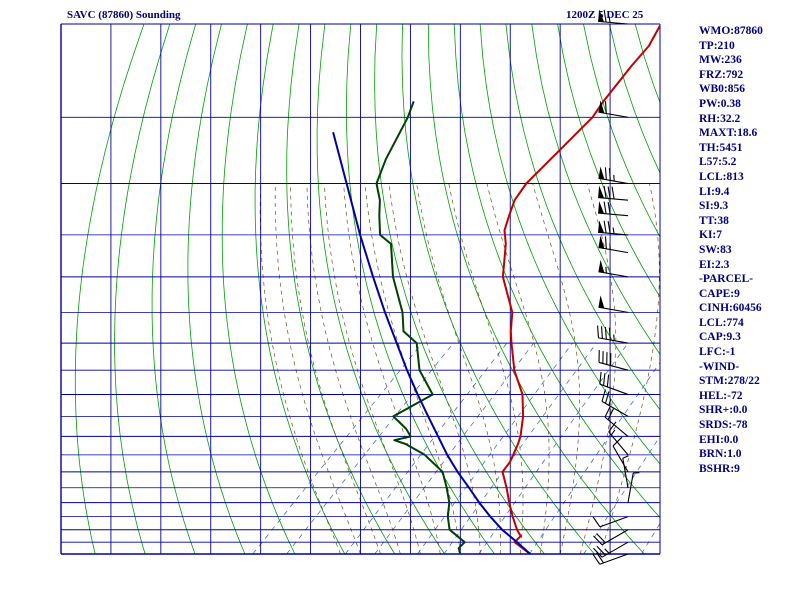 The image size is (800, 600). I want to click on index-item: TP:210, so click(717, 45).